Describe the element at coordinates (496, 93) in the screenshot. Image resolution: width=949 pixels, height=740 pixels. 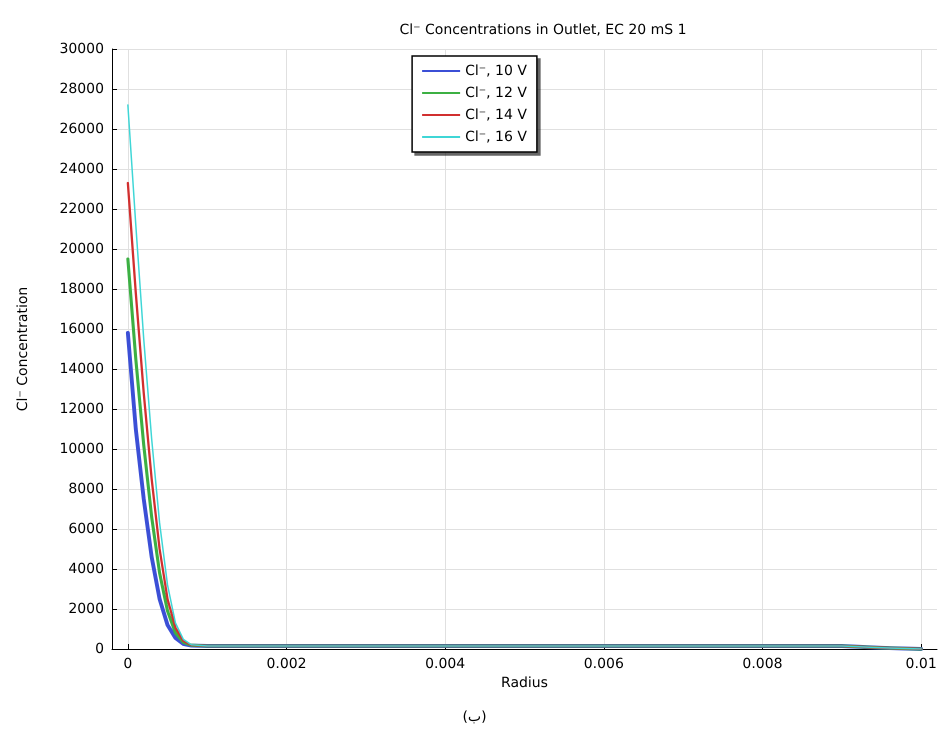
I see `legend-label: Cl⁻, 12 V` at that location.